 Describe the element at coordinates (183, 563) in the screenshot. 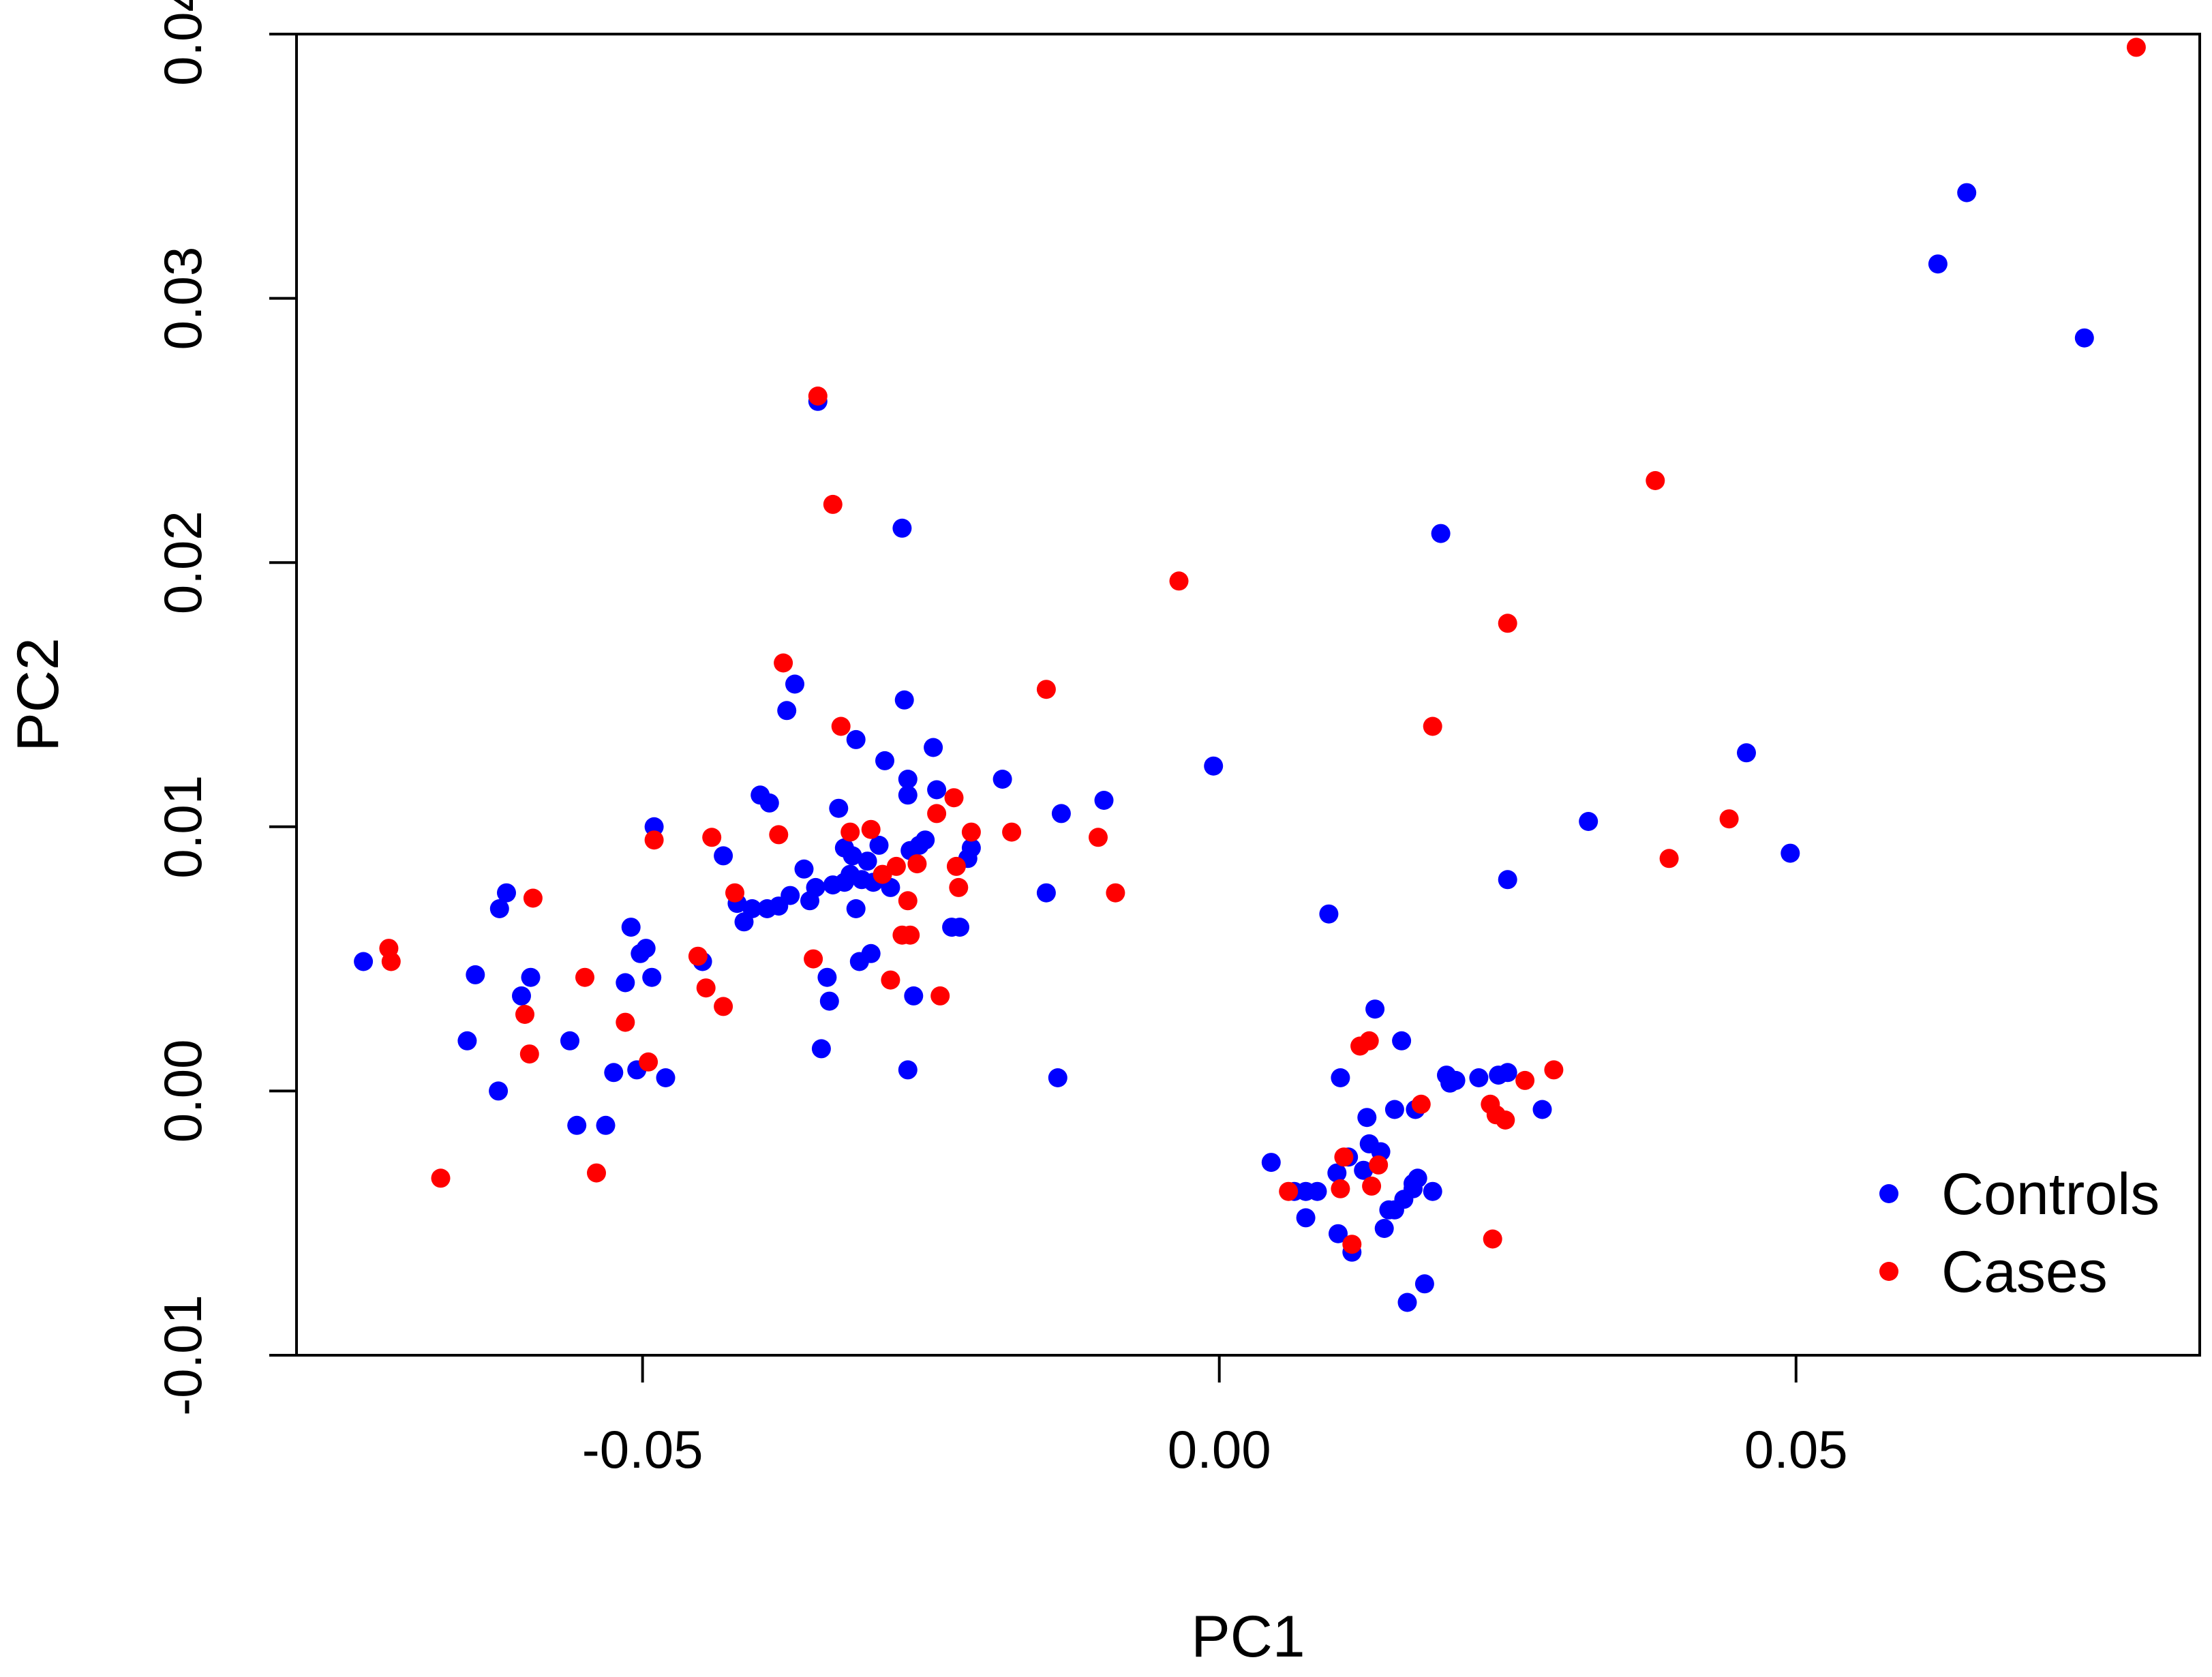

I see `y-tick-label: 0.02` at that location.